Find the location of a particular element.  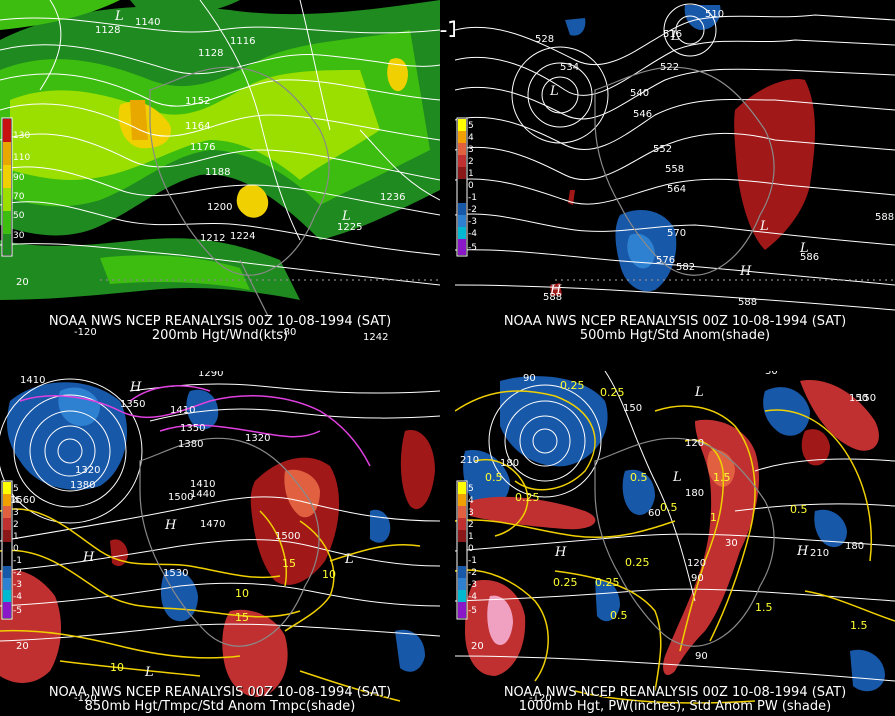

svg-text: 1128 is located at coordinates (210, 53).